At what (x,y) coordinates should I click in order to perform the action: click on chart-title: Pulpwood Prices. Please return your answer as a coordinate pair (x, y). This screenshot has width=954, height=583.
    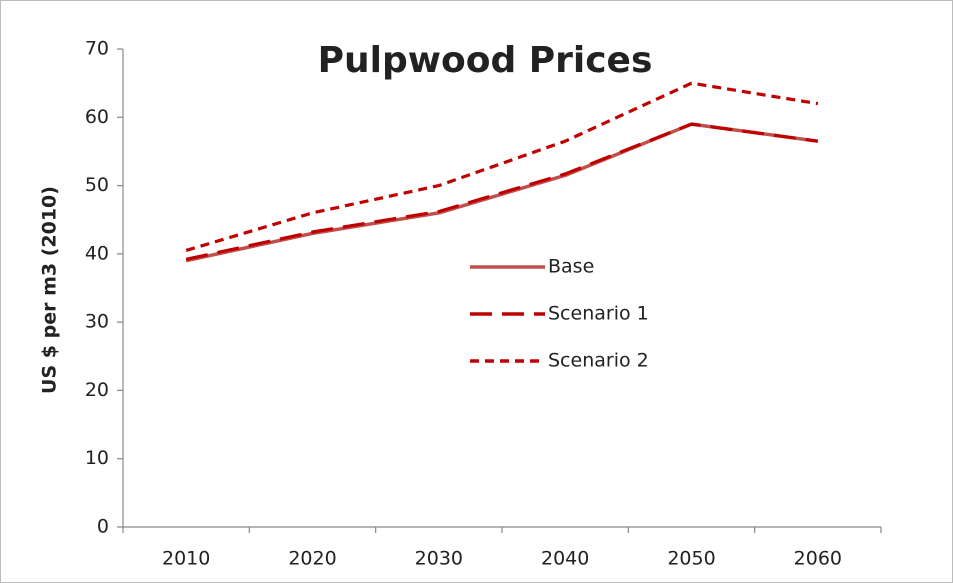
    Looking at the image, I should click on (485, 60).